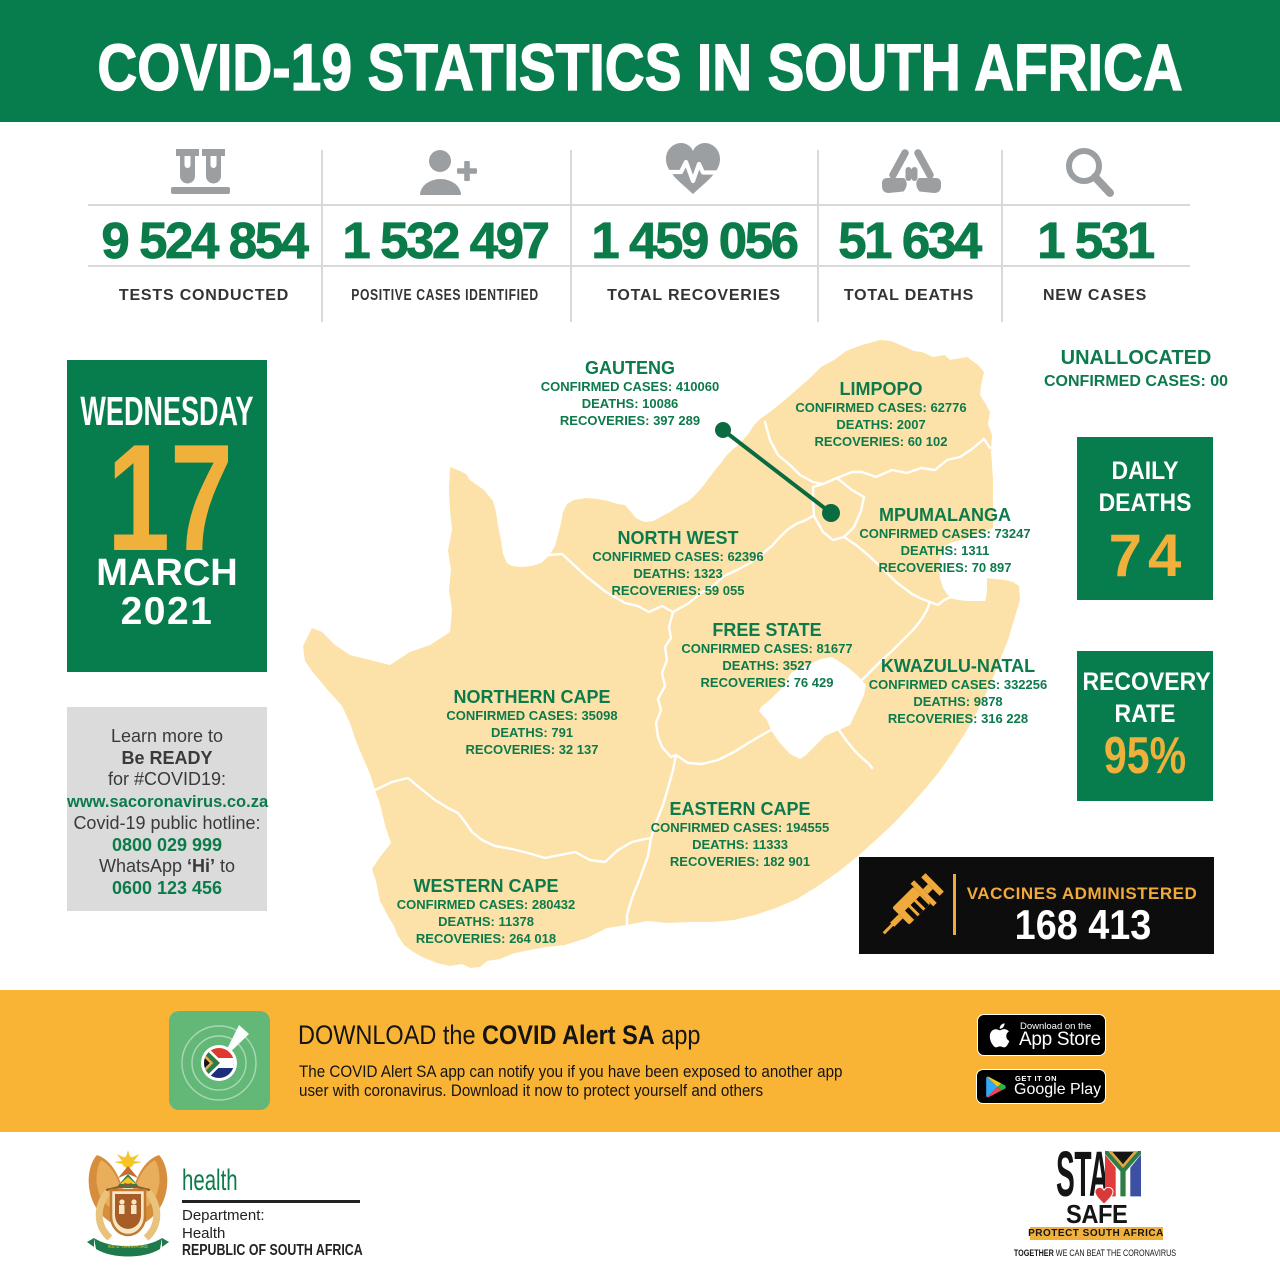 This screenshot has height=1280, width=1280. Describe the element at coordinates (128, 1246) in the screenshot. I see `svg-text: !KE E: /XARRA //KE` at that location.